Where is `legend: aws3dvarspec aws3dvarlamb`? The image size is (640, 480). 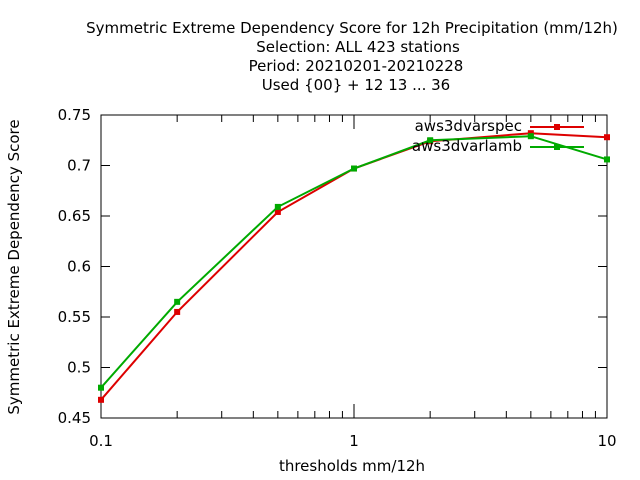
legend: aws3dvarspec aws3dvarlamb is located at coordinates (498, 136).